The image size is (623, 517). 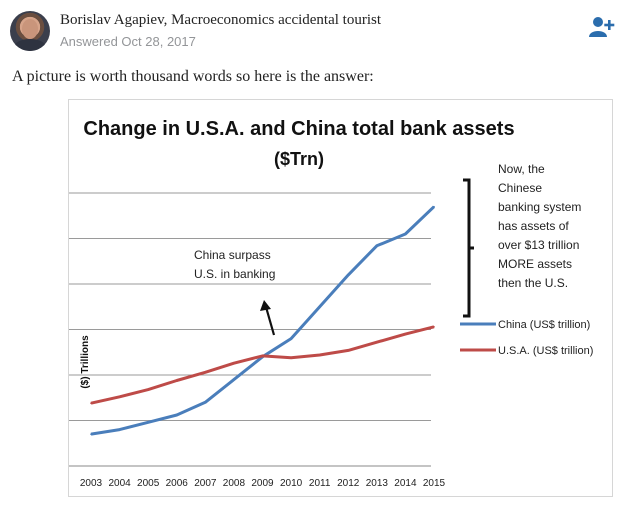 I want to click on x-tick-label: 2010, so click(x=291, y=483).